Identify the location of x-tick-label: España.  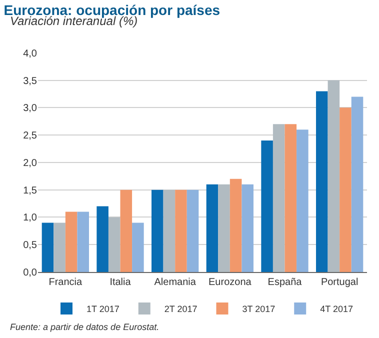
(285, 282).